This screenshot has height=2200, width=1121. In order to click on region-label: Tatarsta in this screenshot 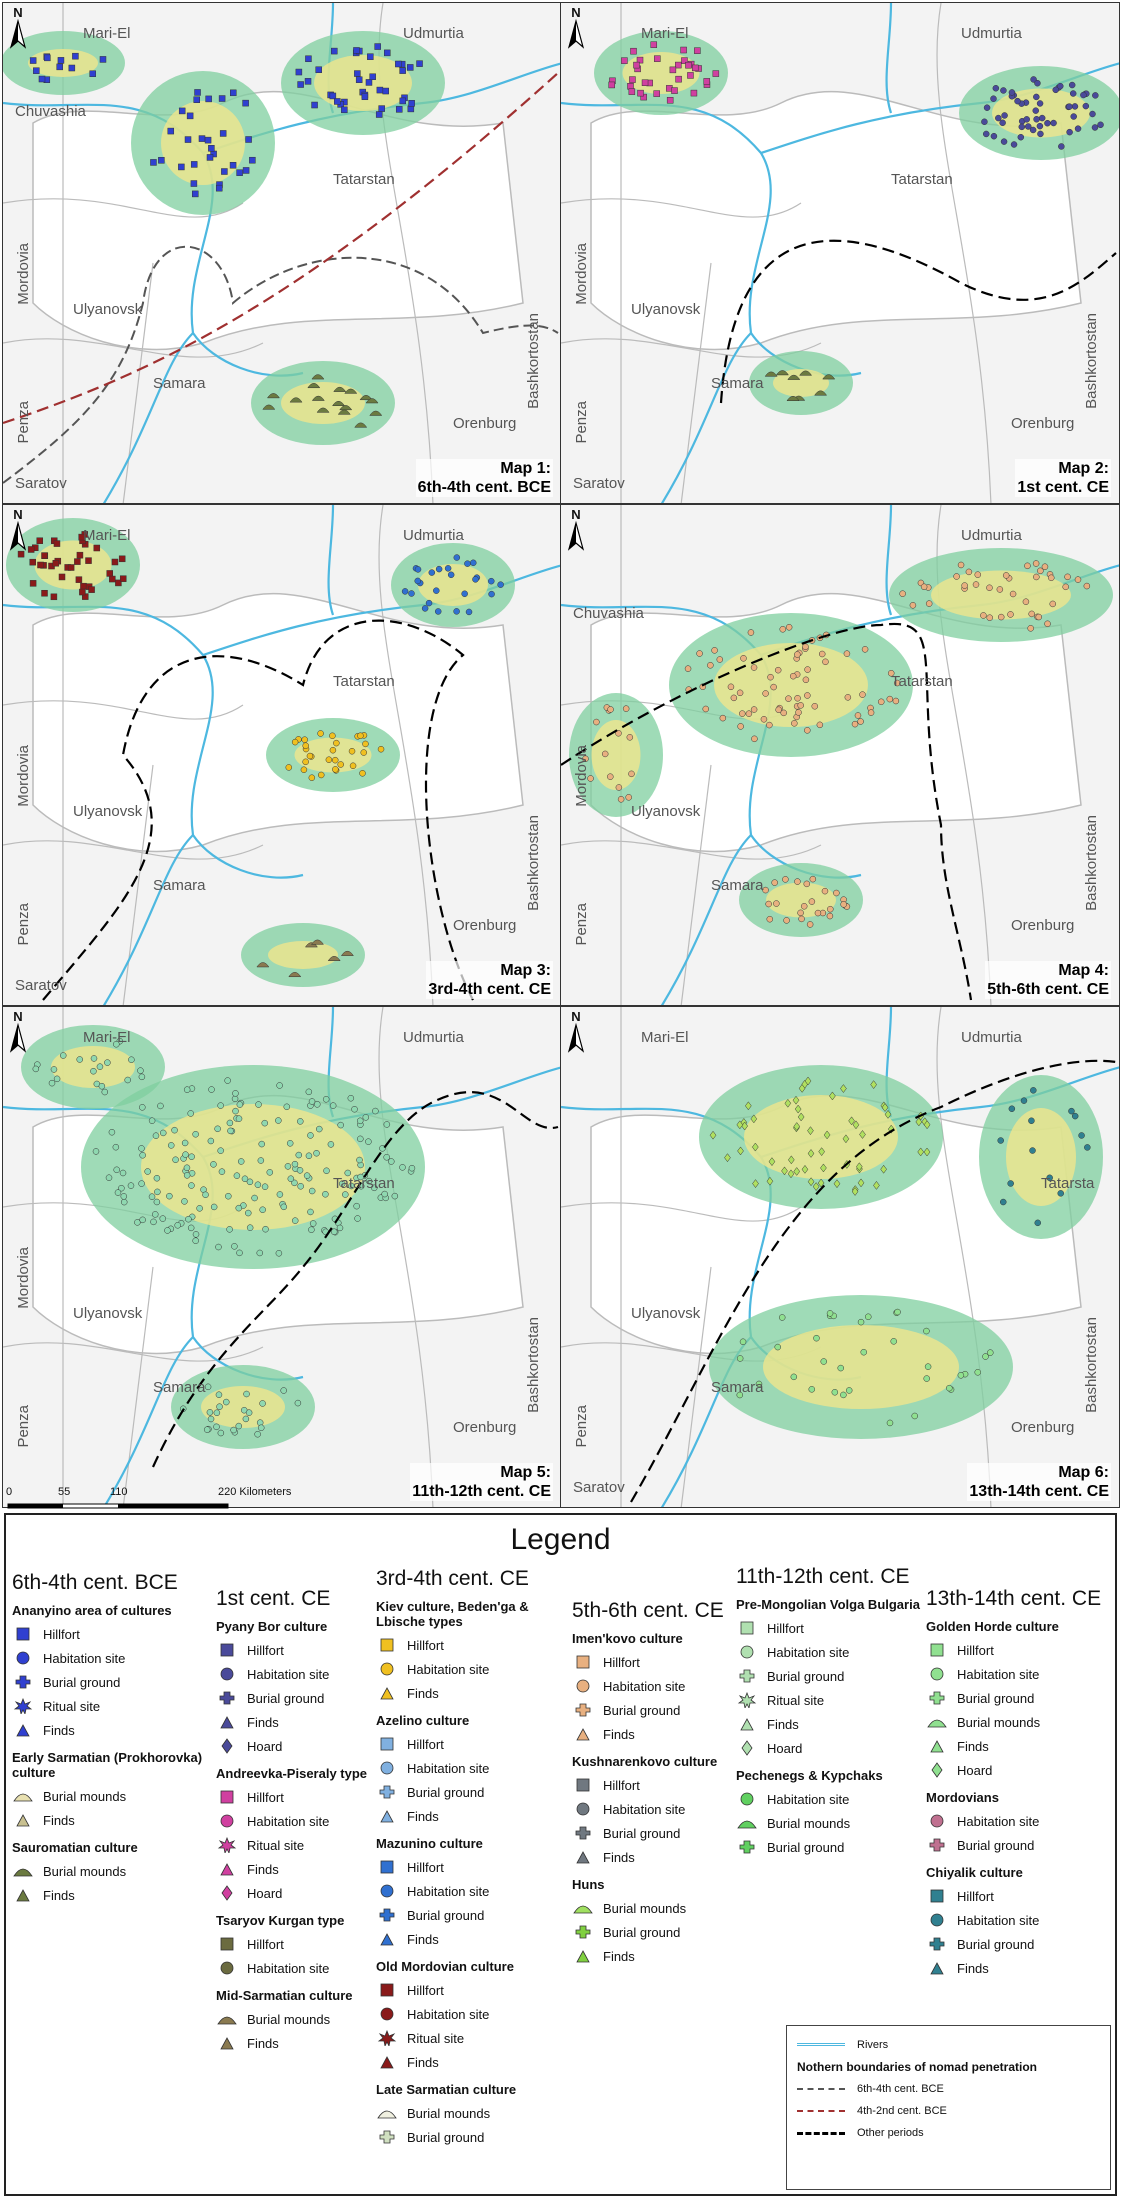, I will do `click(1068, 1183)`.